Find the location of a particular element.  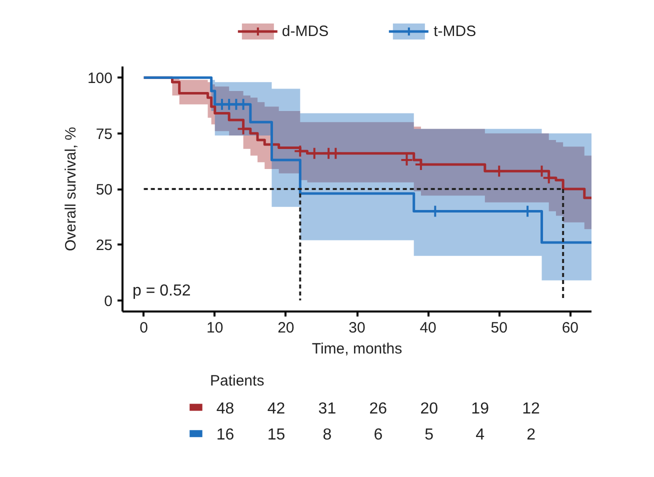

data-label: 6 is located at coordinates (378, 435).